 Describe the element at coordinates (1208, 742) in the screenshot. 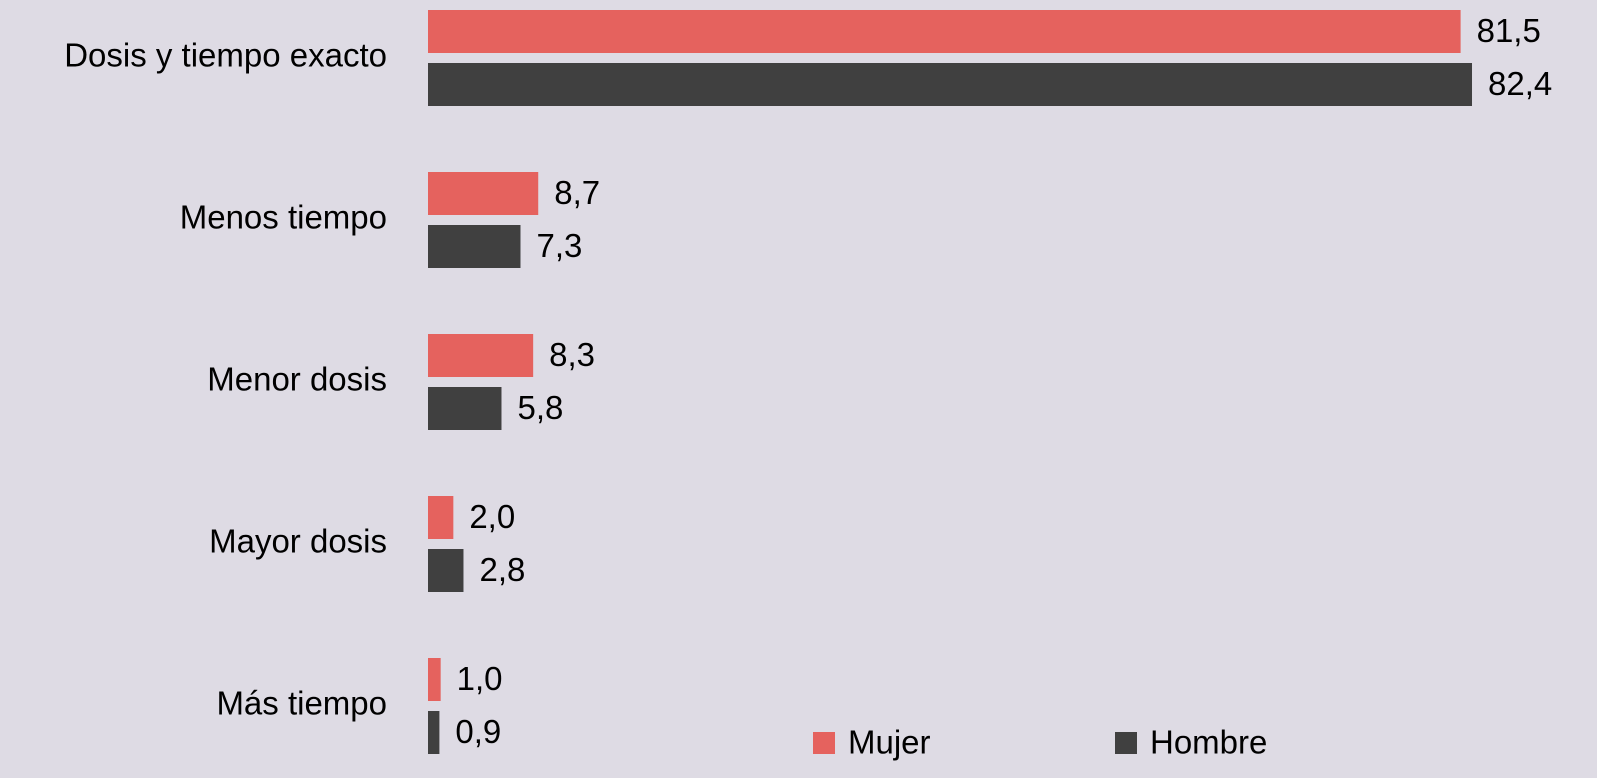

I see `legend-label: Hombre` at that location.